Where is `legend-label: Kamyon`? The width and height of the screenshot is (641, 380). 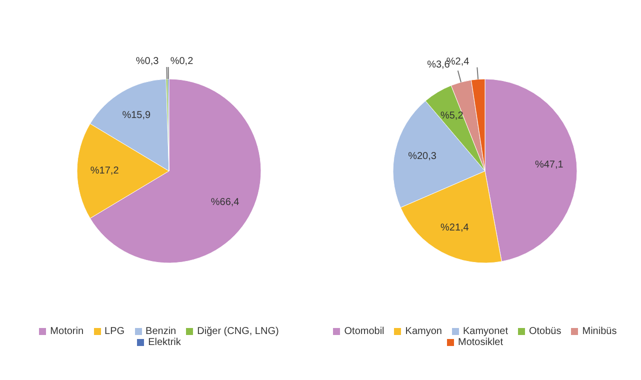 legend-label: Kamyon is located at coordinates (423, 331).